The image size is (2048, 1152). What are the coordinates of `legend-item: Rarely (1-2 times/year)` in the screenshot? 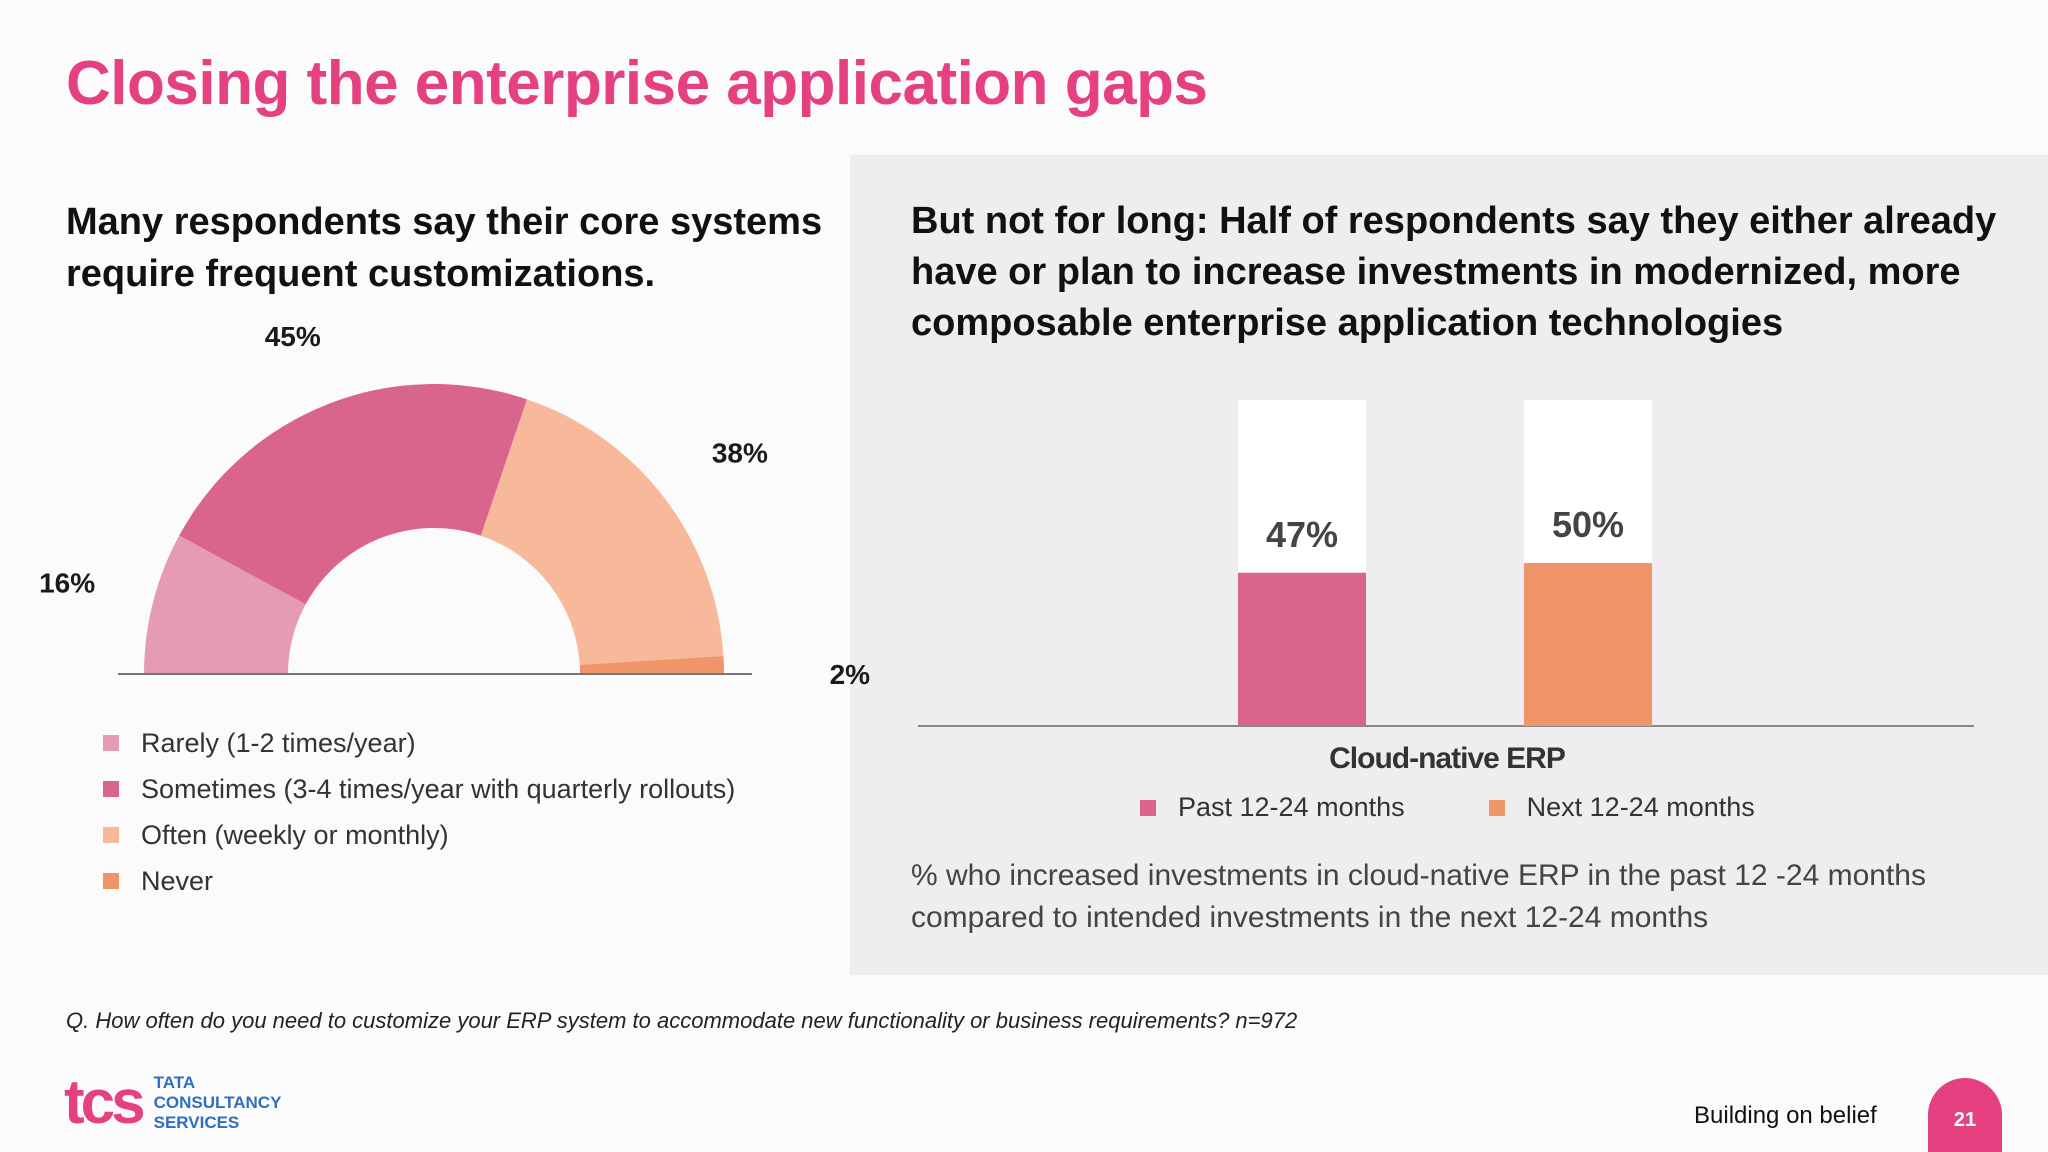 It's located at (419, 743).